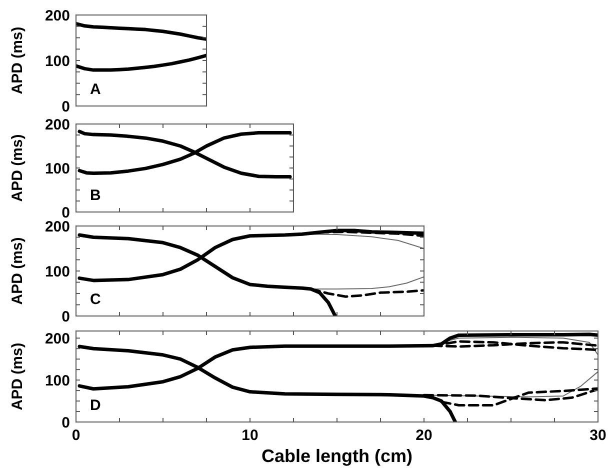 The height and width of the screenshot is (472, 609). What do you see at coordinates (250, 435) in the screenshot?
I see `x-tick-label: 10` at bounding box center [250, 435].